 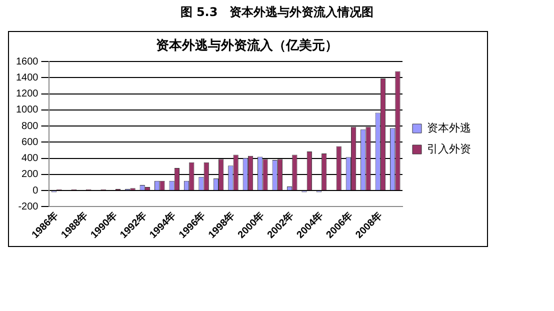 What do you see at coordinates (30, 158) in the screenshot?
I see `y-tick-label: 400` at bounding box center [30, 158].